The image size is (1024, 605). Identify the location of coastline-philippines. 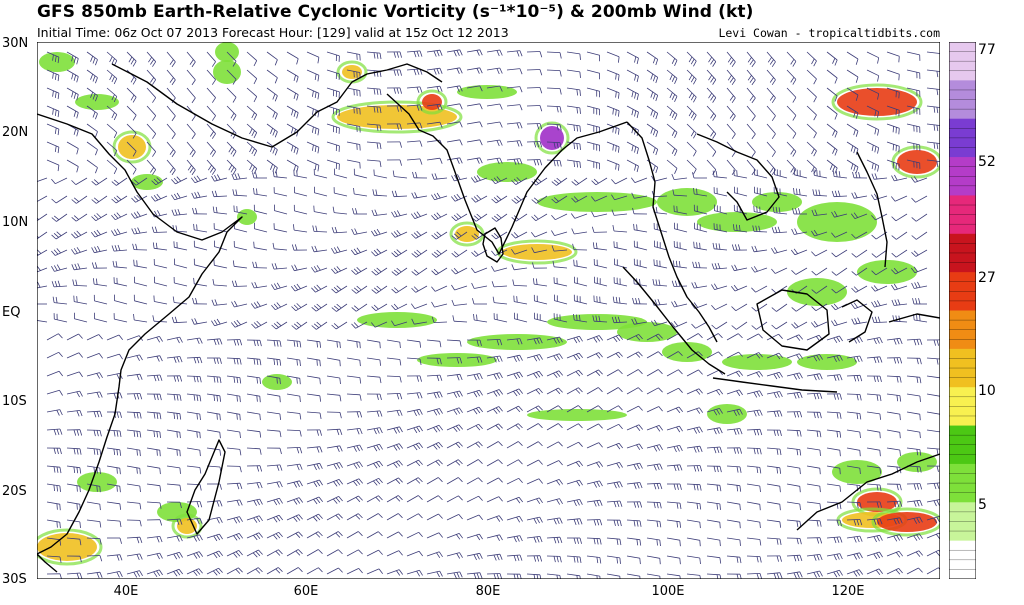
(872, 209).